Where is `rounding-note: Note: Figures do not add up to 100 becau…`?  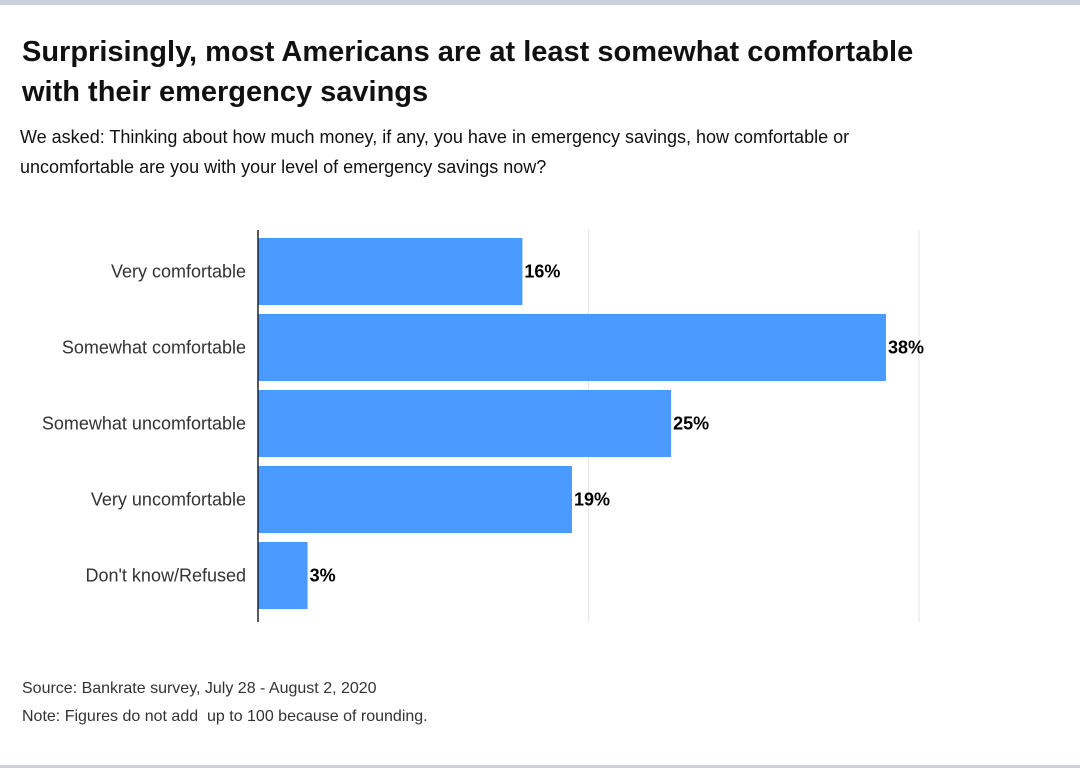 rounding-note: Note: Figures do not add up to 100 becau… is located at coordinates (225, 716).